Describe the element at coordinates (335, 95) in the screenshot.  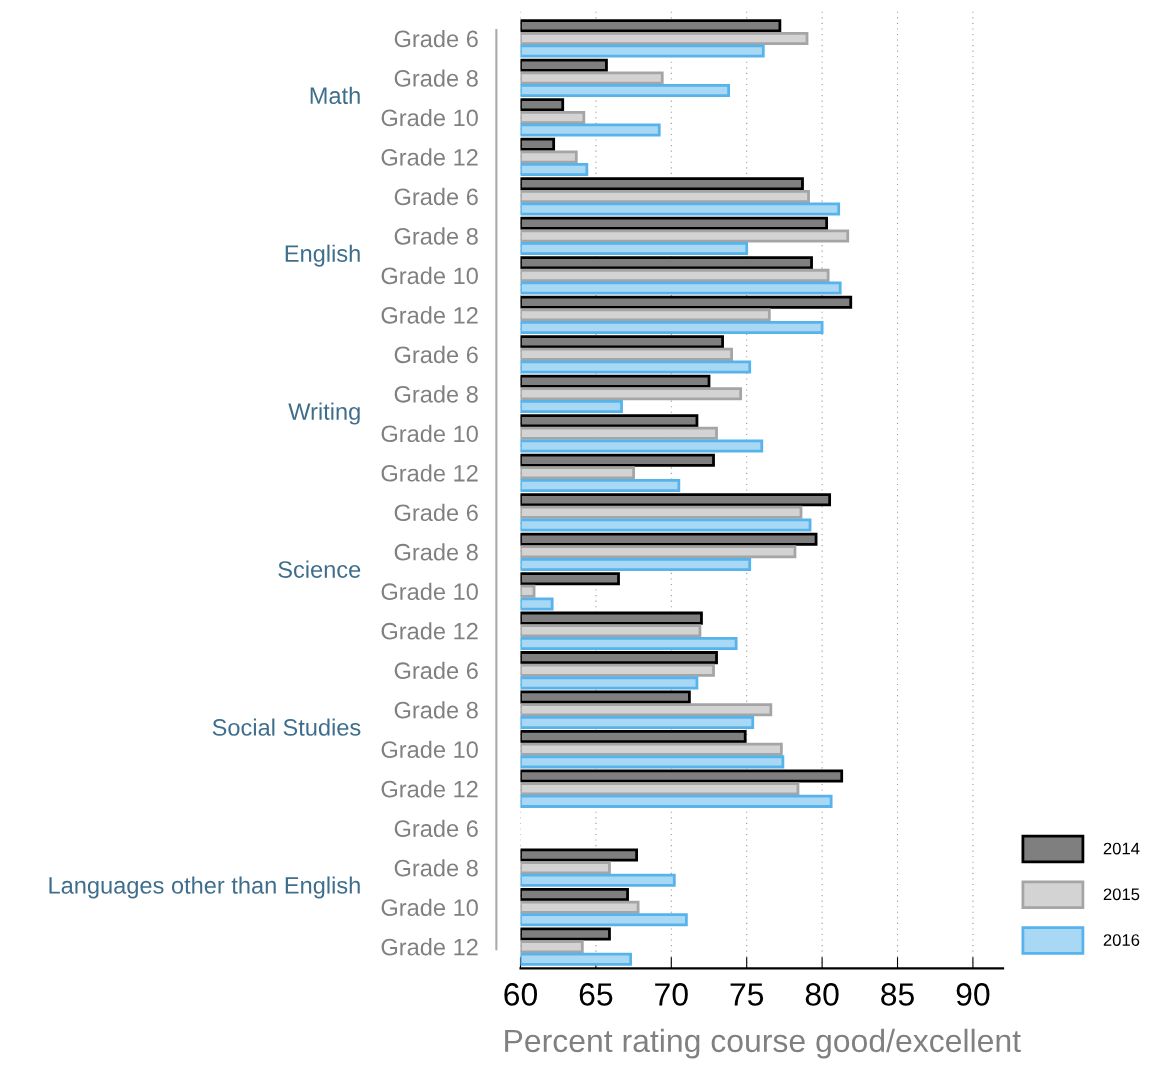
I see `text: Math` at that location.